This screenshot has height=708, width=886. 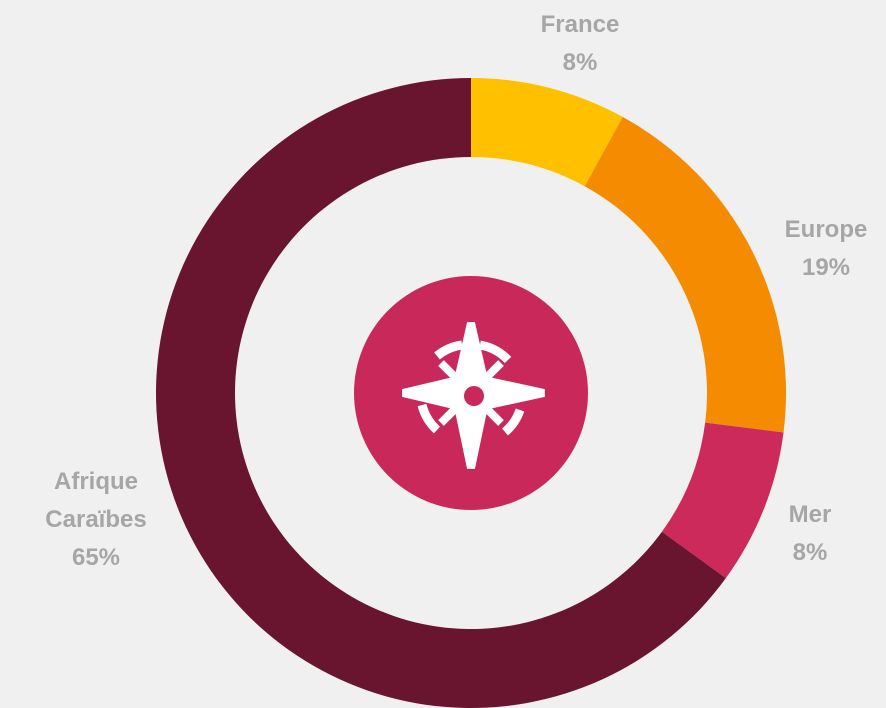 I want to click on compass-hub, so click(x=474, y=396).